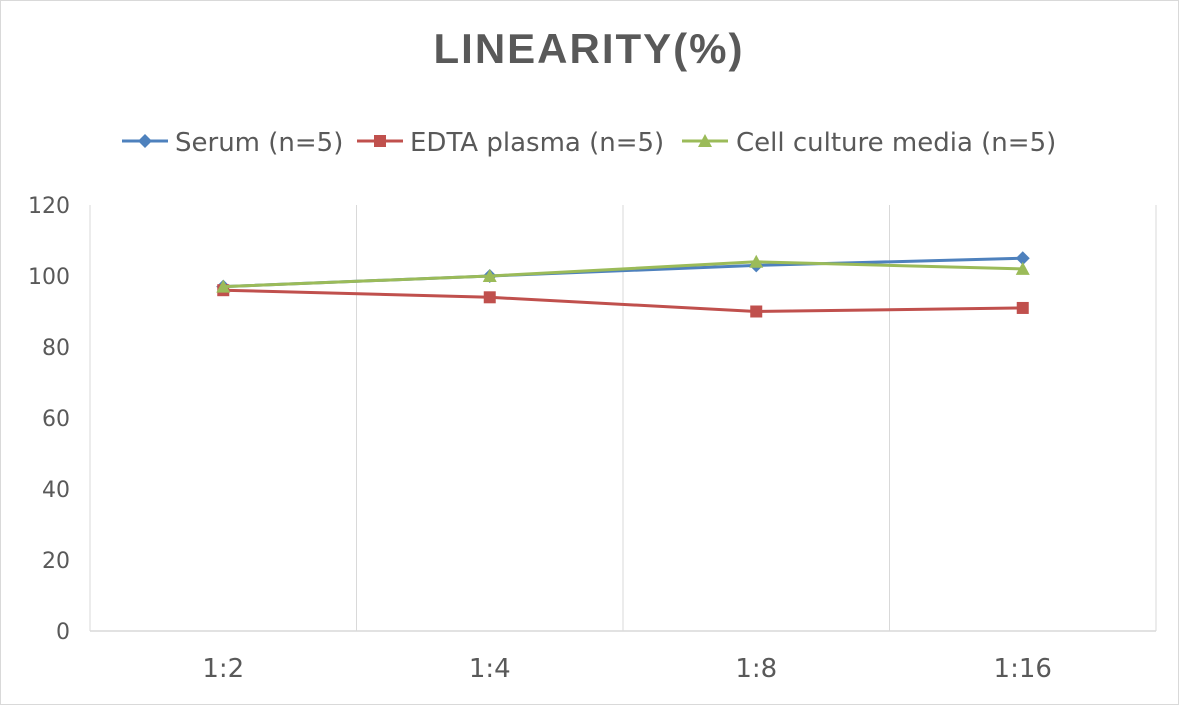 The width and height of the screenshot is (1179, 705). I want to click on y-tick-label: 0, so click(63, 632).